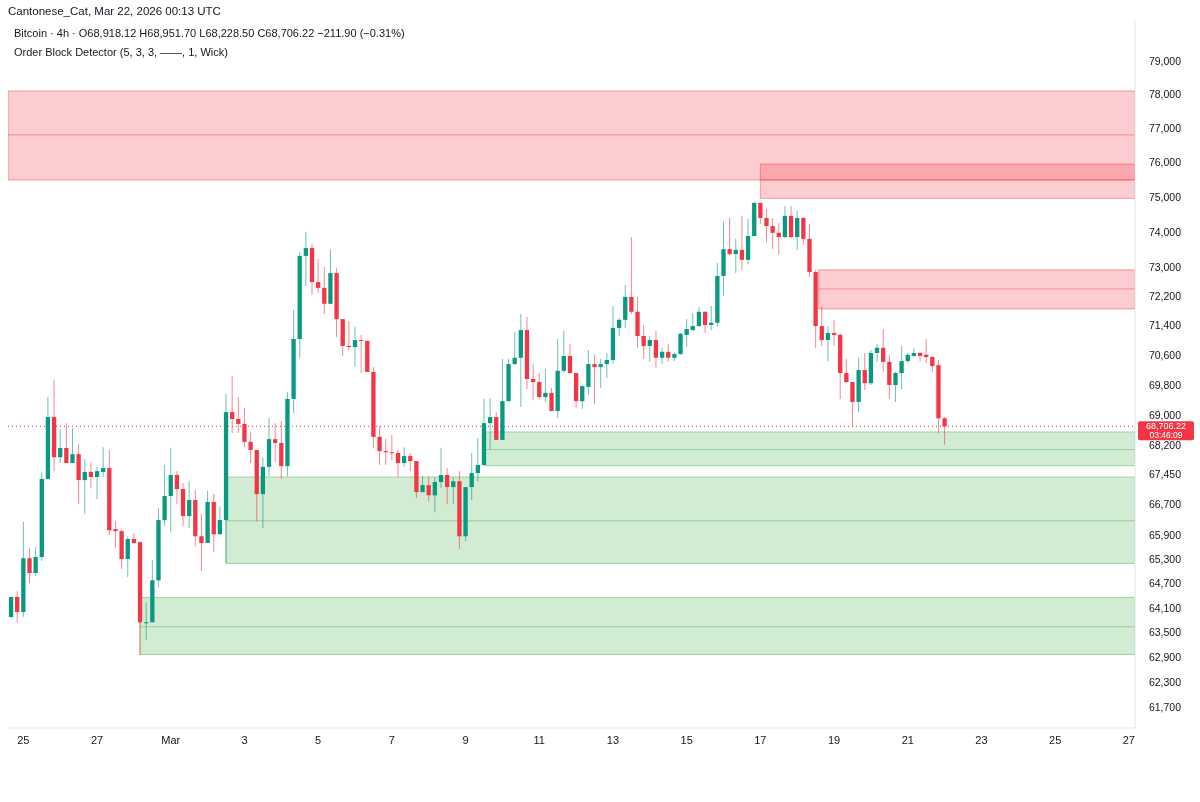 Image resolution: width=1200 pixels, height=802 pixels. I want to click on x-tick-label: 9, so click(465, 740).